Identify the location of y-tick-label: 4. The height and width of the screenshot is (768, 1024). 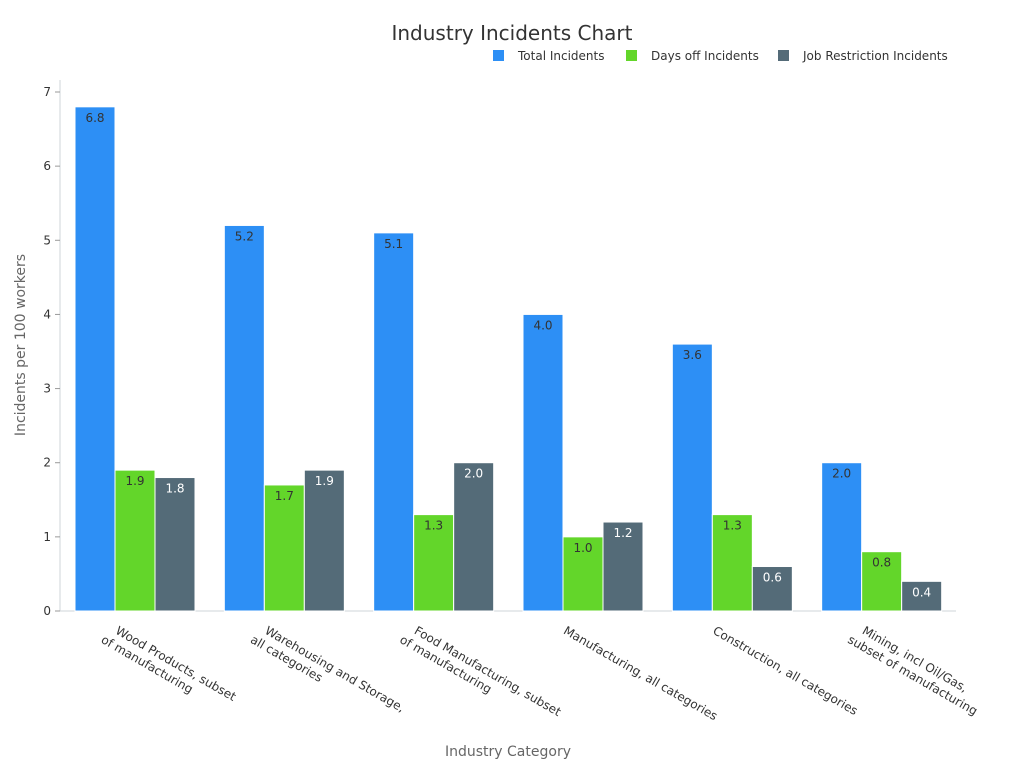
(47, 314).